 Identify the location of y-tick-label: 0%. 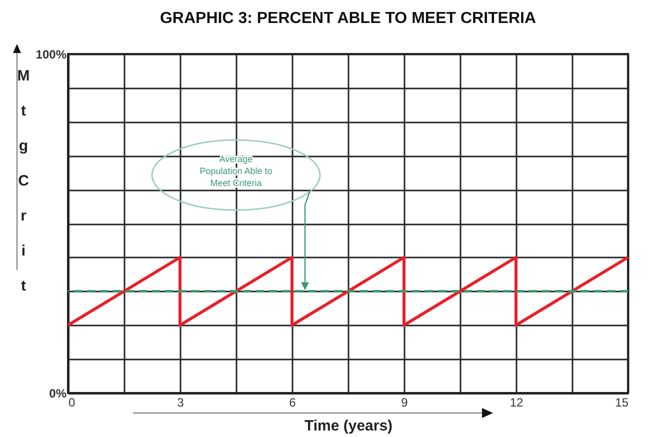
(58, 393).